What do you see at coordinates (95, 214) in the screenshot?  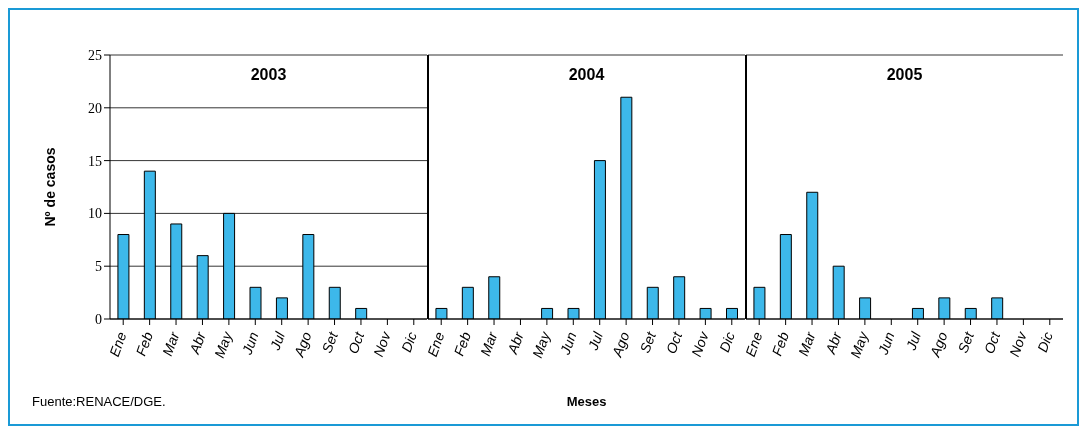 I see `y-tick-label: 10` at bounding box center [95, 214].